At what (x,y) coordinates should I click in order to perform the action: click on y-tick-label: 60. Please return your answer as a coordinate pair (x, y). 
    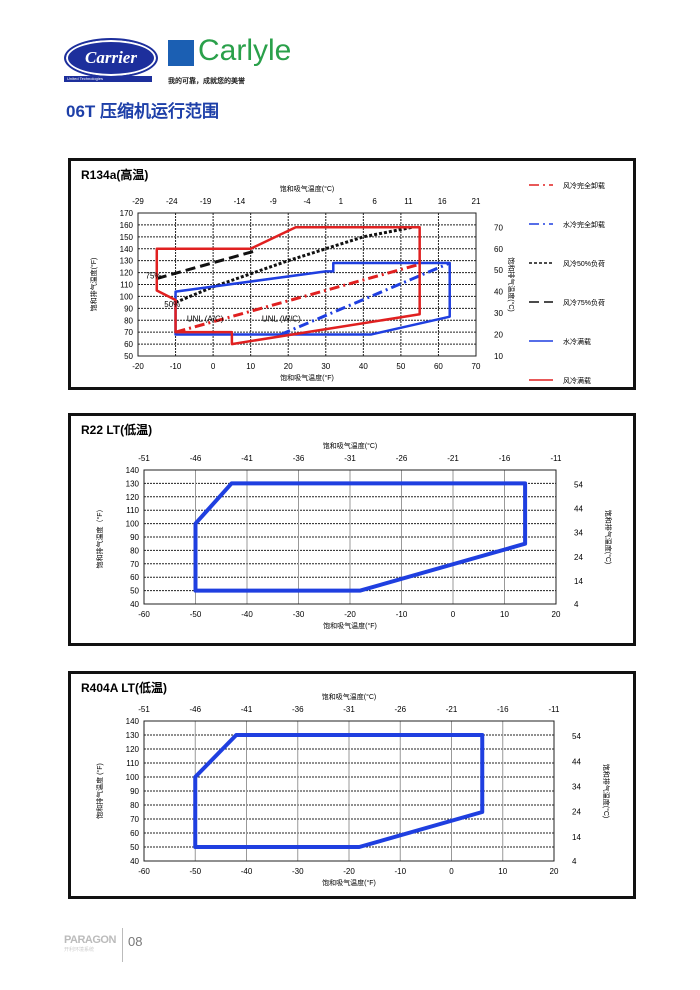
    Looking at the image, I should click on (134, 577).